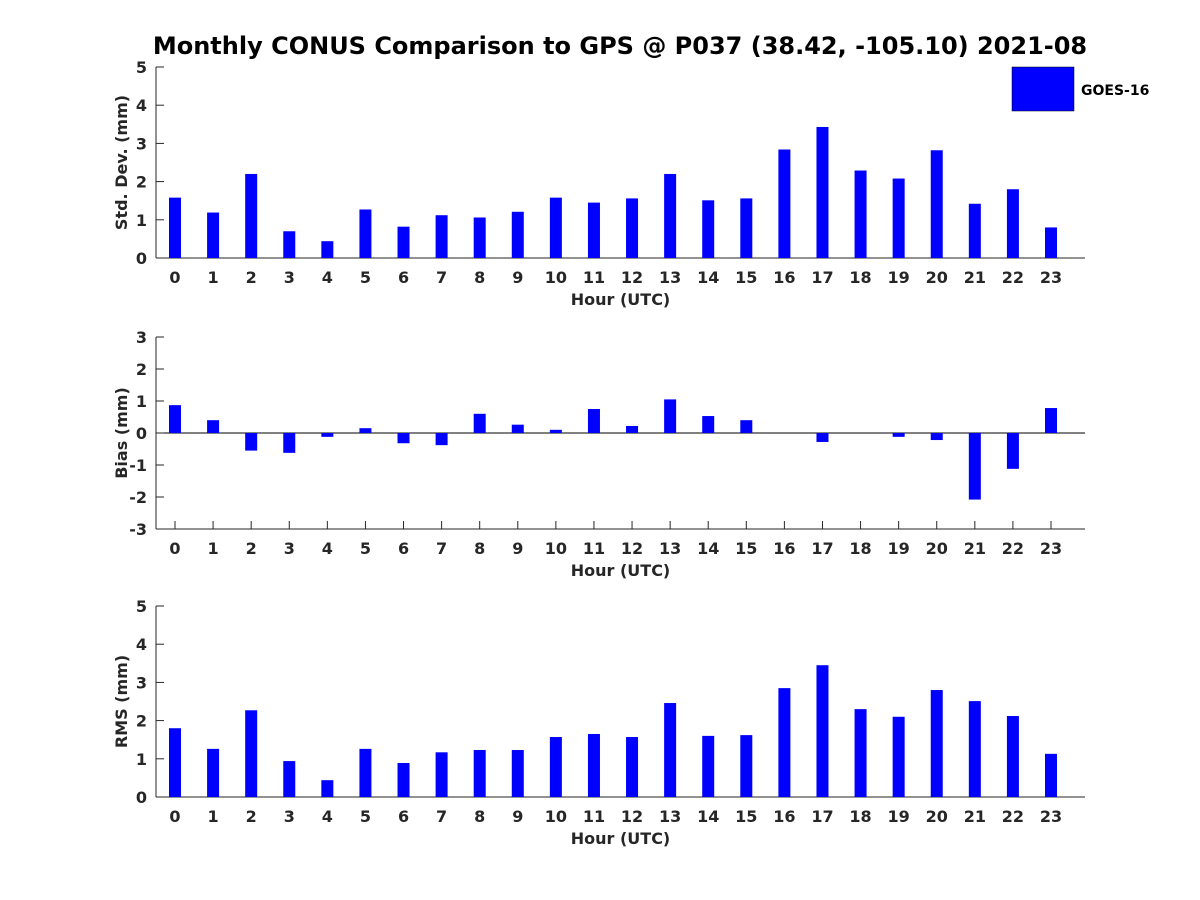 The height and width of the screenshot is (900, 1200). Describe the element at coordinates (327, 816) in the screenshot. I see `rms-x-tick-label: 4` at that location.